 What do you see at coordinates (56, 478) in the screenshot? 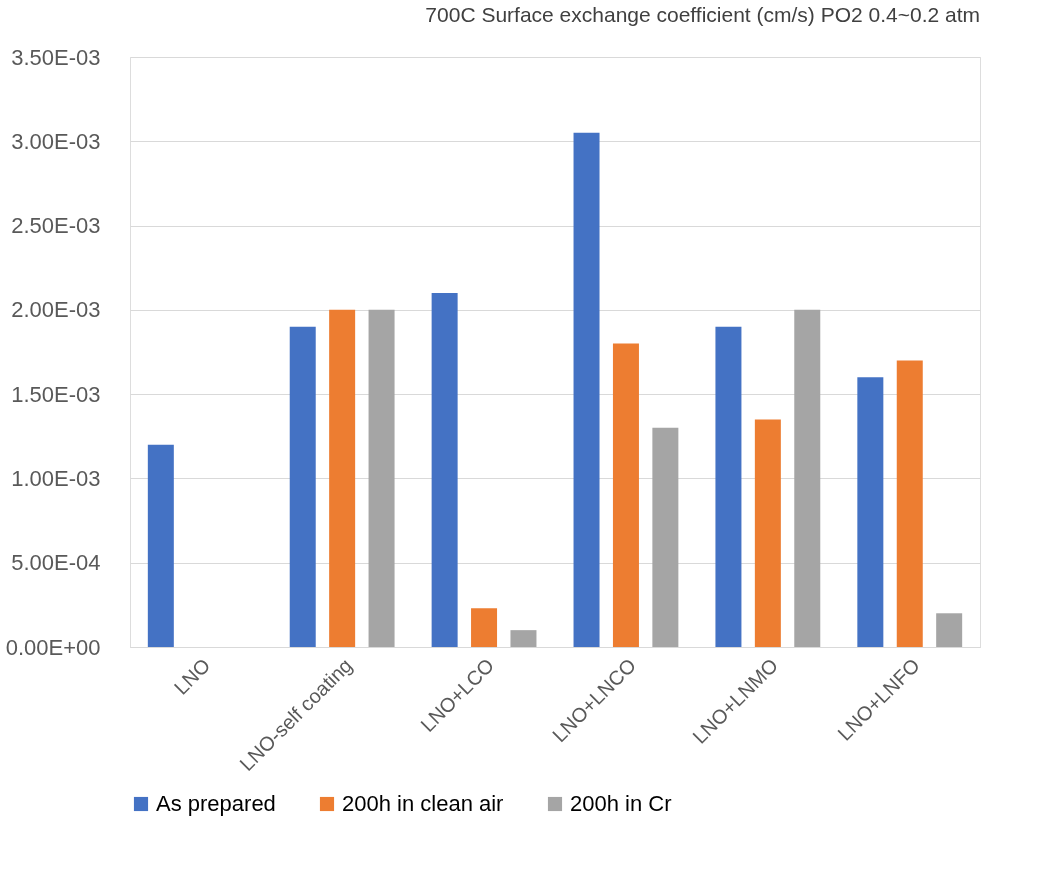
I see `y-tick-label: 1.00E-03` at bounding box center [56, 478].